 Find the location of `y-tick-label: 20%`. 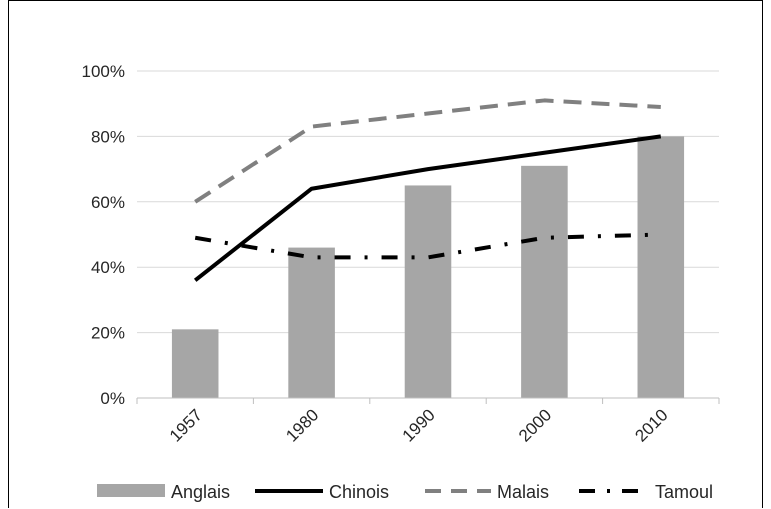

y-tick-label: 20% is located at coordinates (108, 333).